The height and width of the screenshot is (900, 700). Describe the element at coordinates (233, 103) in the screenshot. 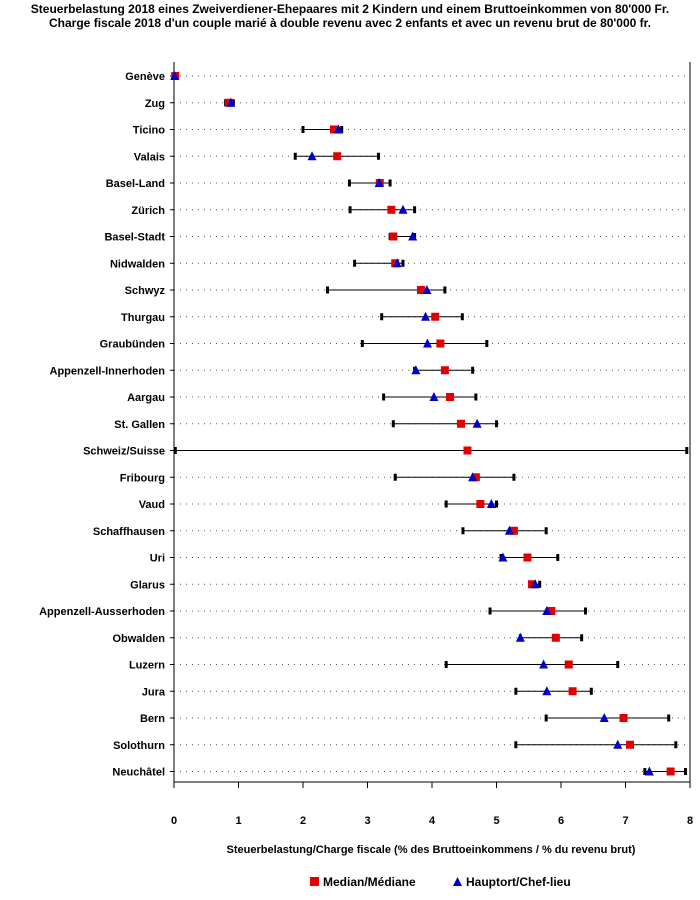

I see `range-max-cap-zug` at that location.